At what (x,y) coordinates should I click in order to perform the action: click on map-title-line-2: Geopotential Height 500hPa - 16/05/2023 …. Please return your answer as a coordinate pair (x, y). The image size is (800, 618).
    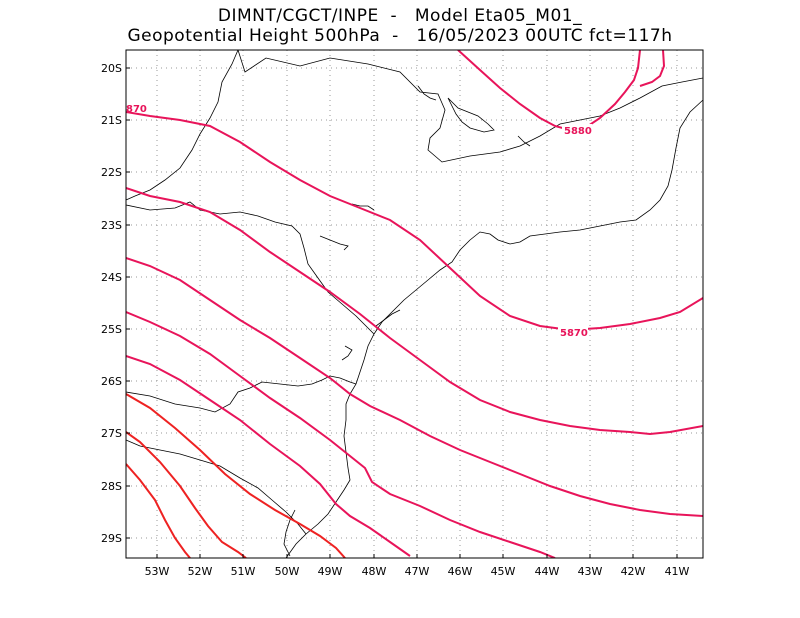
    Looking at the image, I should click on (400, 36).